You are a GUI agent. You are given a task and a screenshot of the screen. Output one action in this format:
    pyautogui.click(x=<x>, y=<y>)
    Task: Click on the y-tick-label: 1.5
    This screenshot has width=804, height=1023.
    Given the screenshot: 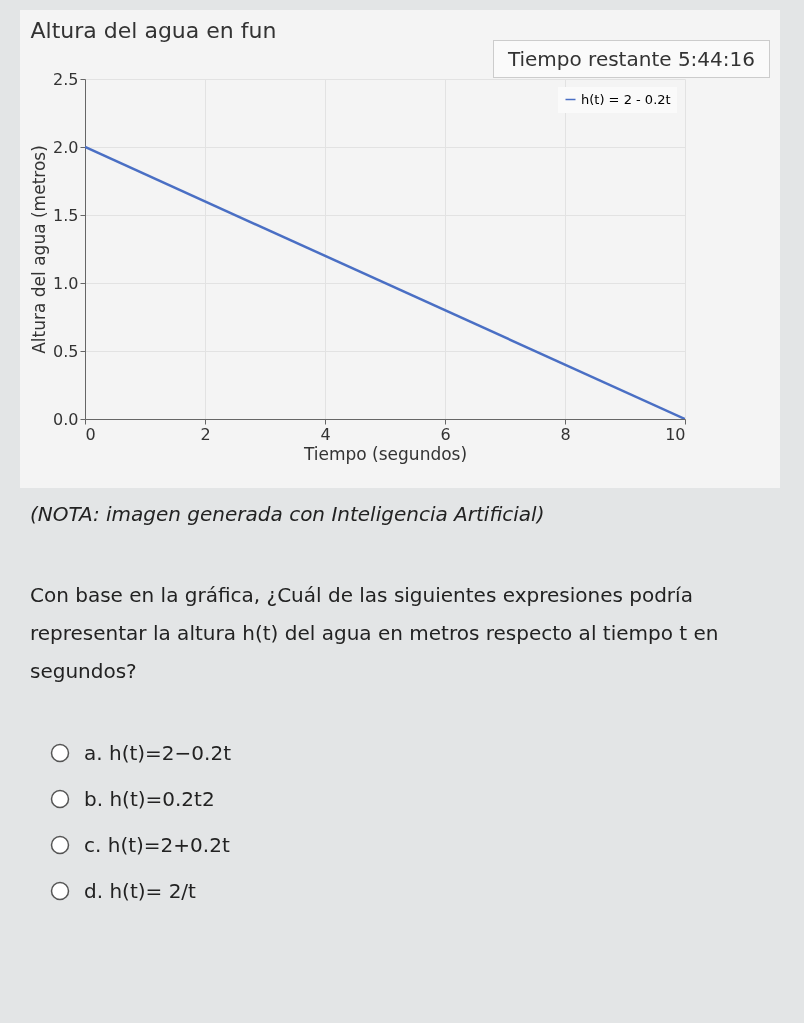 What is the action you would take?
    pyautogui.click(x=66, y=215)
    